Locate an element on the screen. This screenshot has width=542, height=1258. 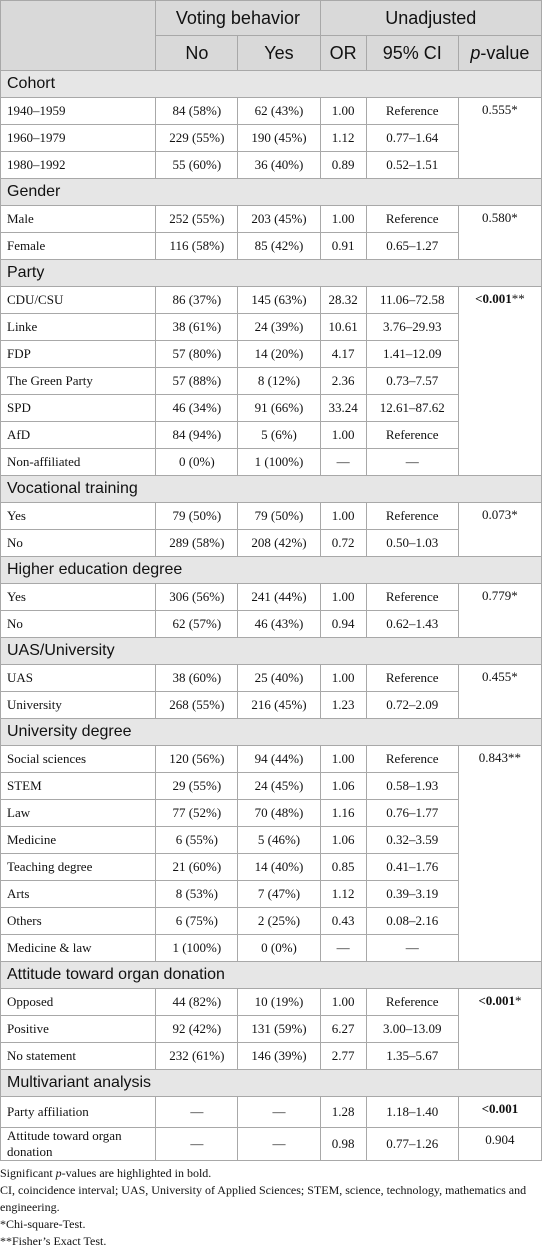
voting-no-cell: 8 (53%) is located at coordinates (197, 894).